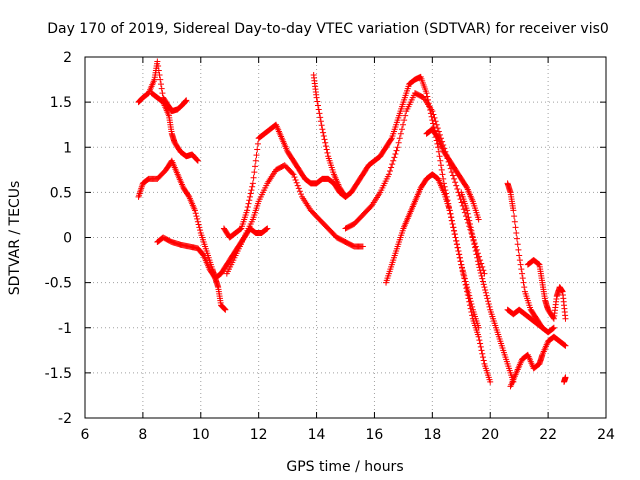  I want to click on y-tick-label: -1.5, so click(58, 374).